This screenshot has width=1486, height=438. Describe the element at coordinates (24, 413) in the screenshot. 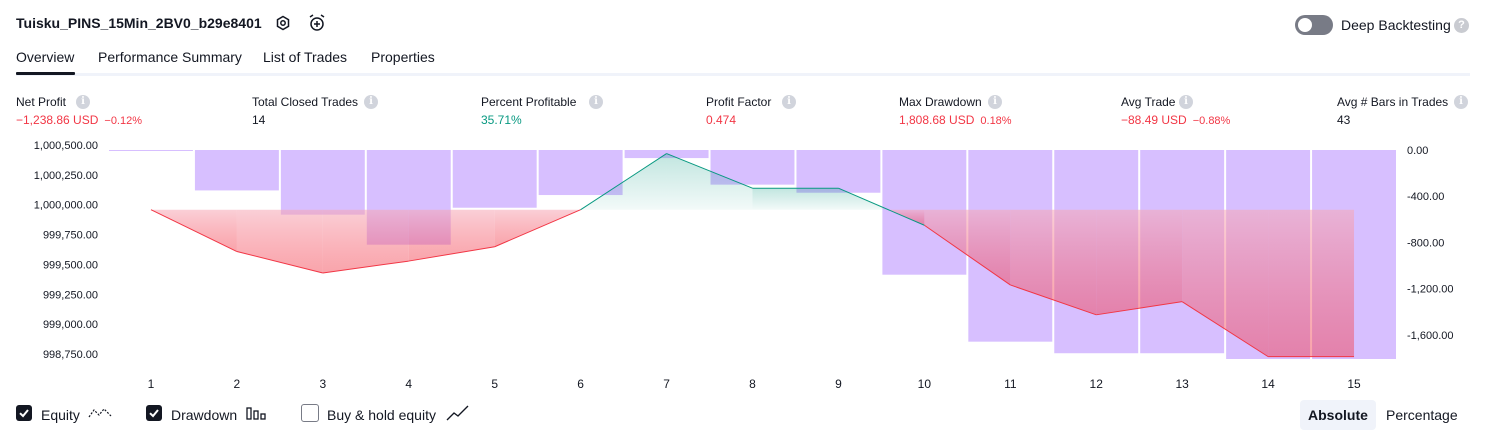

I see `equity-checkbox` at that location.